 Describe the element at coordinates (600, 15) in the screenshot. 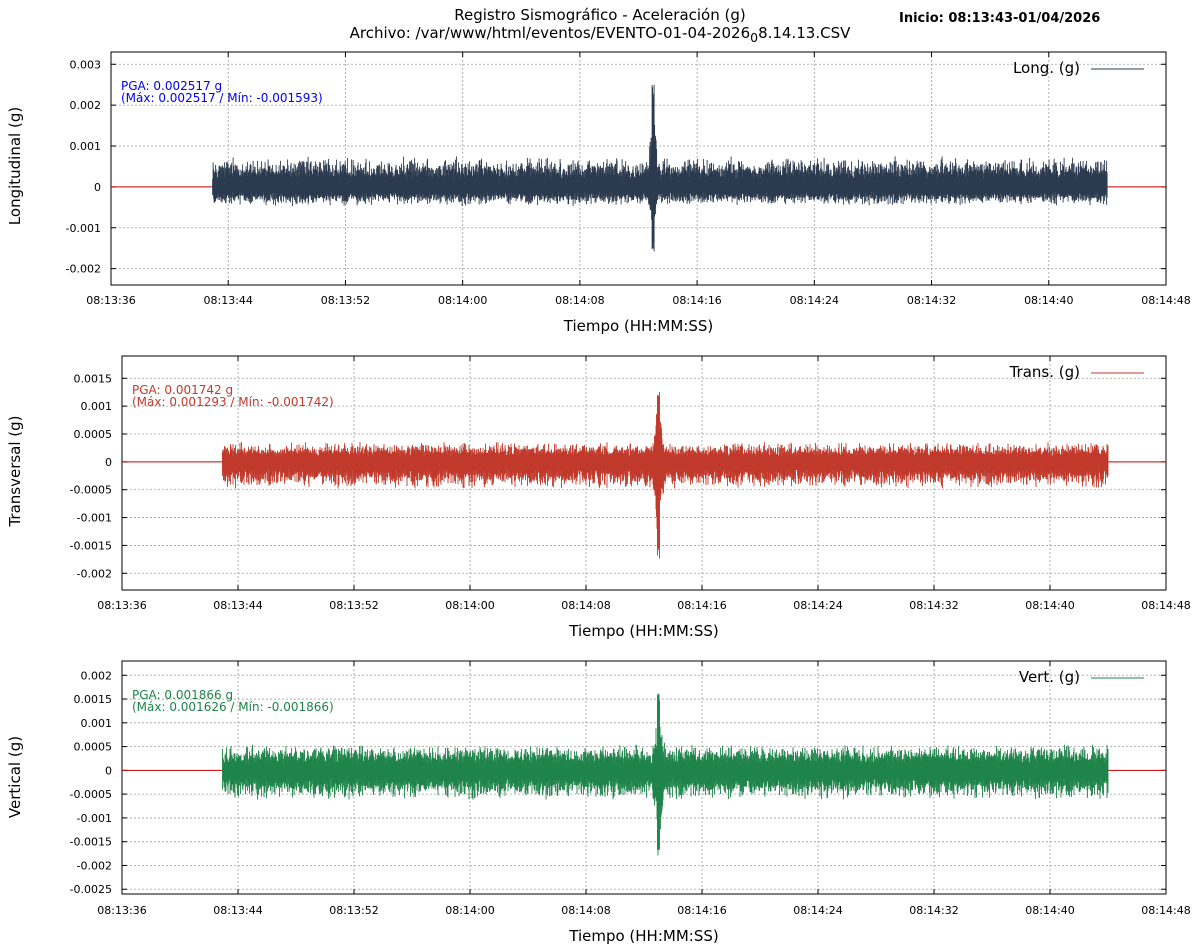

I see `chart-title: Registro Sismográfico - Aceleración (g)` at that location.